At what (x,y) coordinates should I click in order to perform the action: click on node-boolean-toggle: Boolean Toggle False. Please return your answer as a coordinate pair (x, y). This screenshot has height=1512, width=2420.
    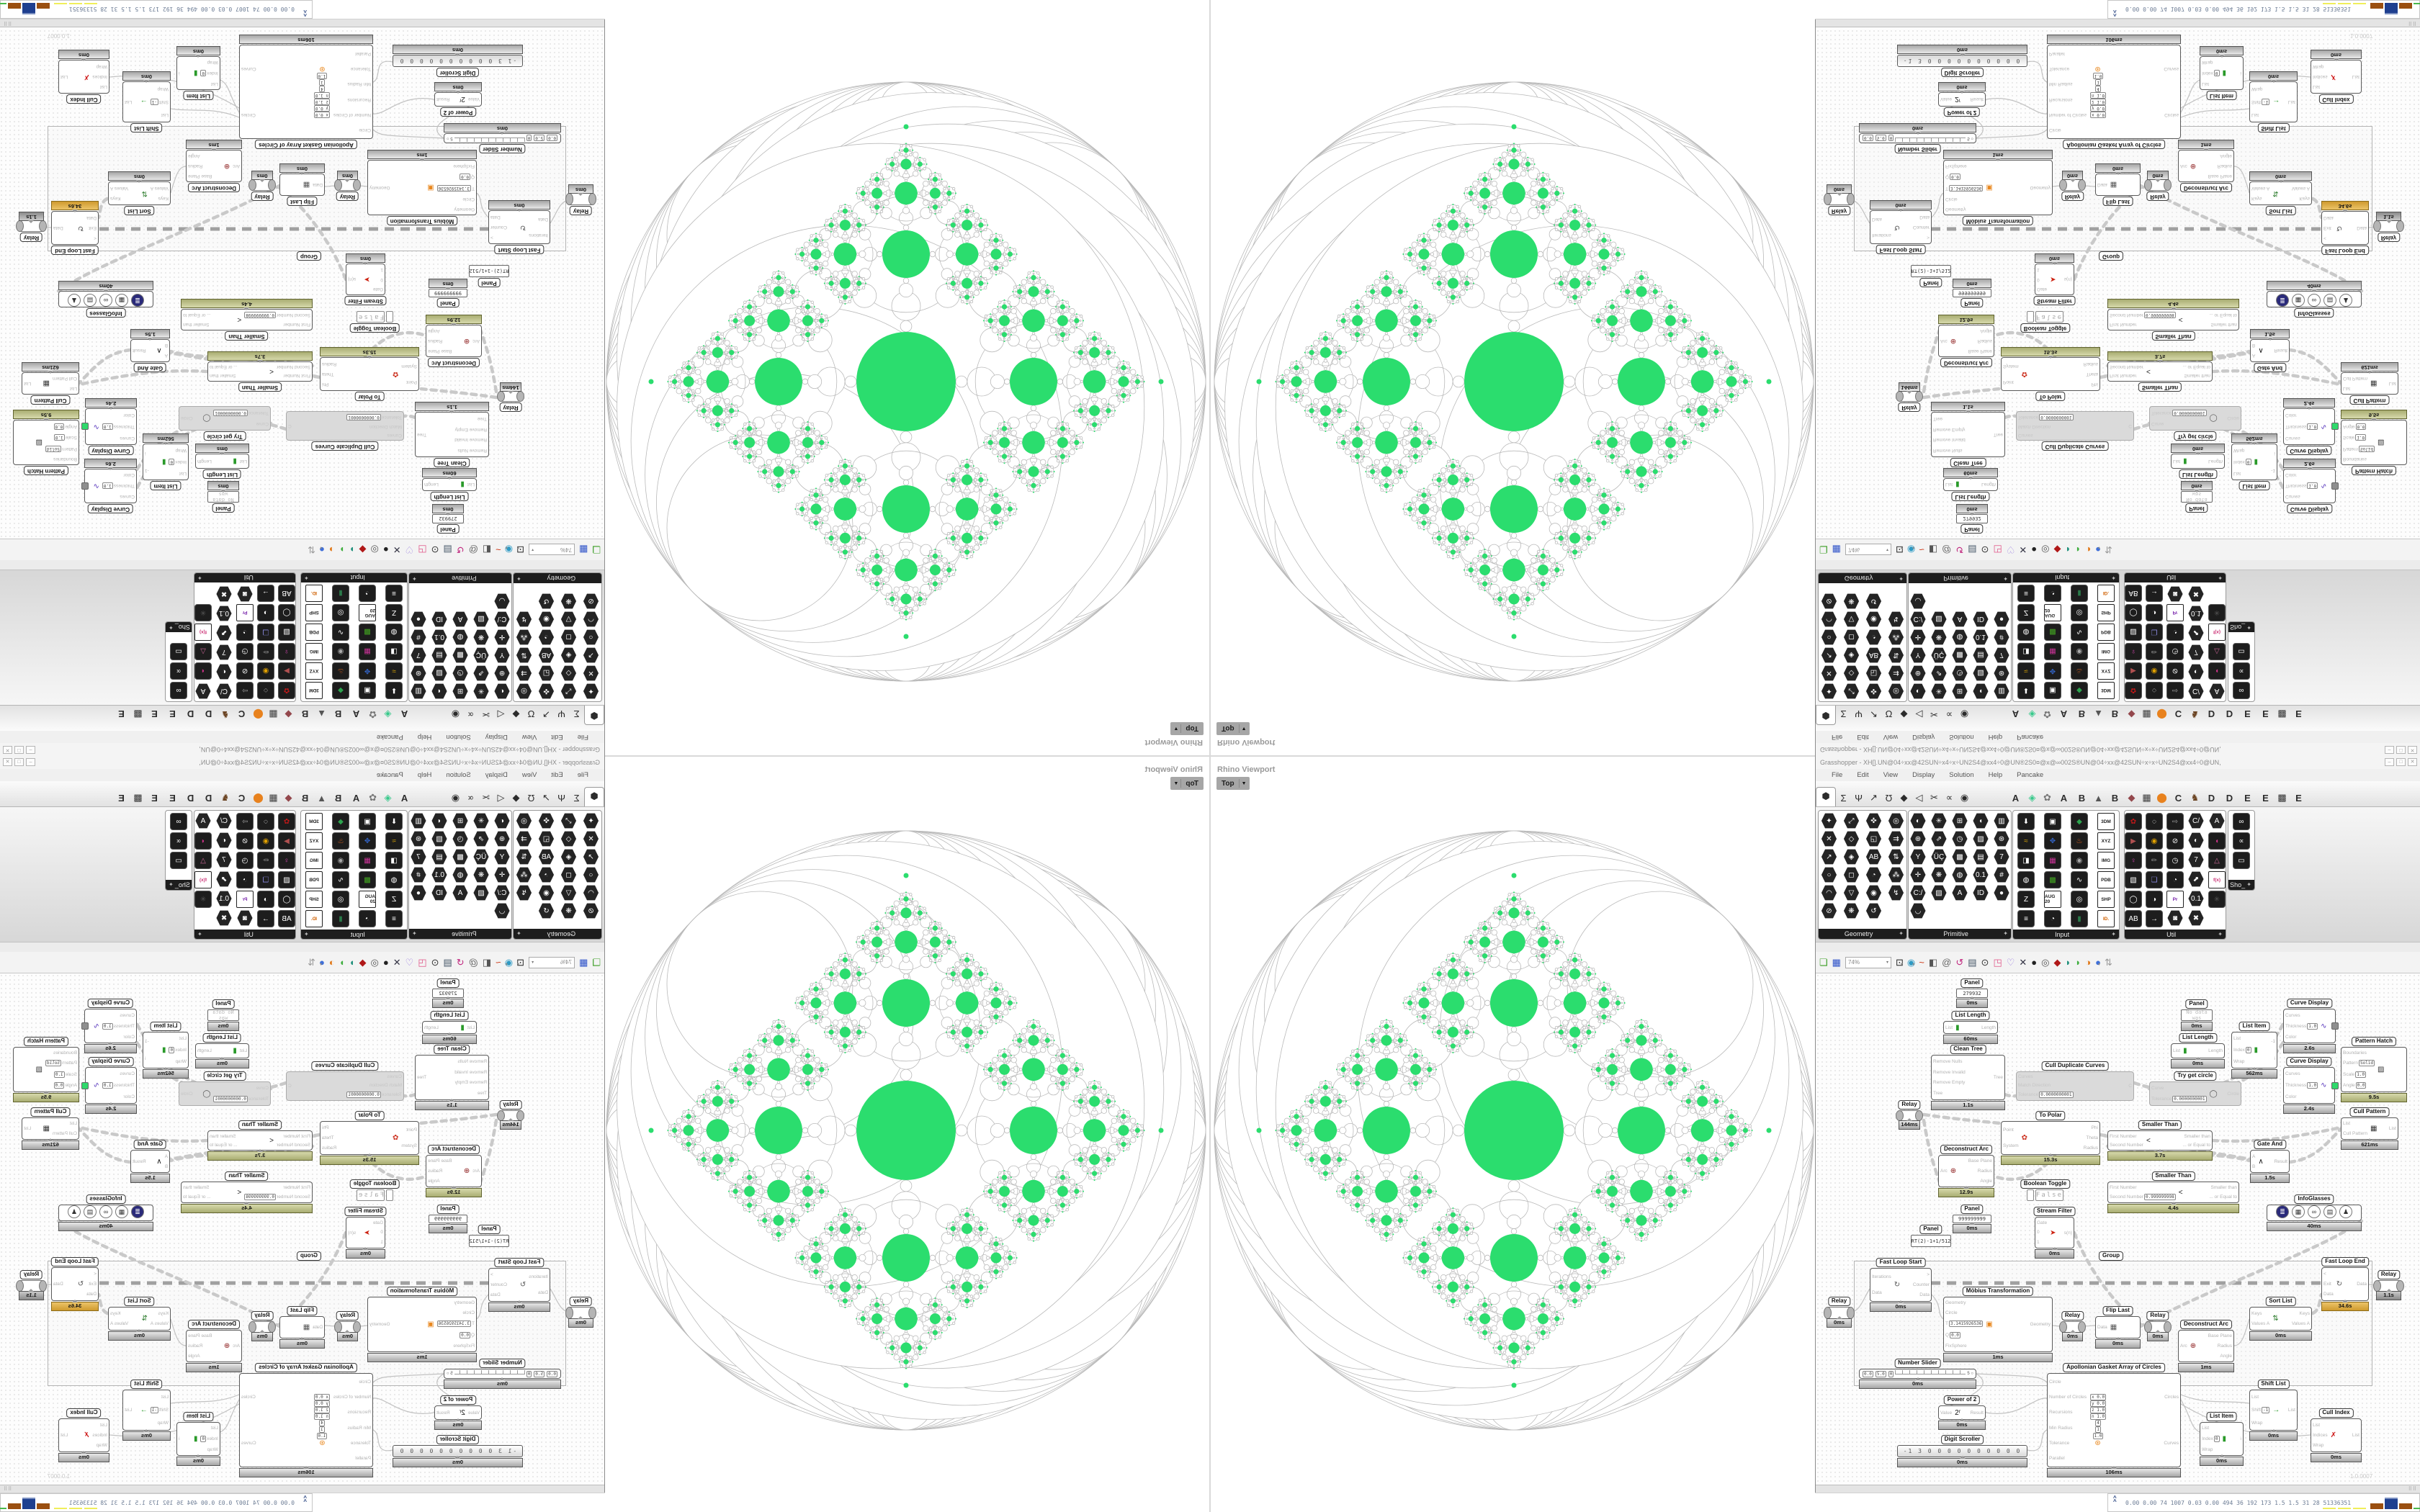
    Looking at the image, I should click on (2045, 1190).